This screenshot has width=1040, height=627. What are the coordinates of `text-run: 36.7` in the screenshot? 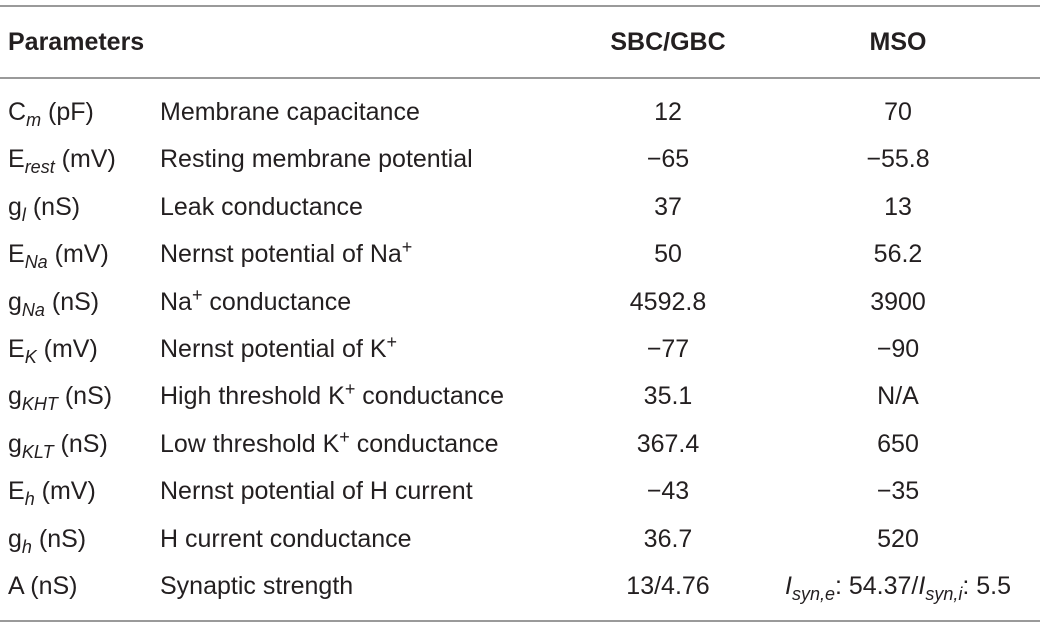 It's located at (668, 538).